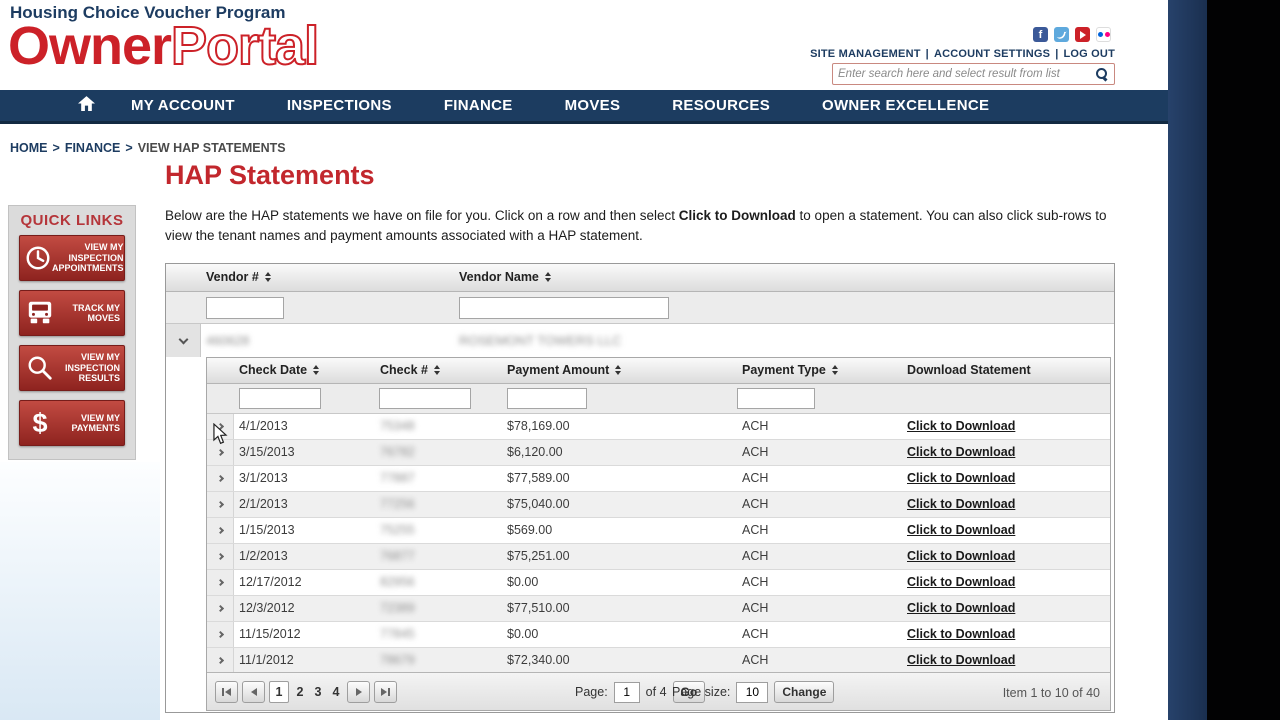 This screenshot has width=1280, height=720. Describe the element at coordinates (564, 370) in the screenshot. I see `payment-amount-column-header: Payment Amount` at that location.